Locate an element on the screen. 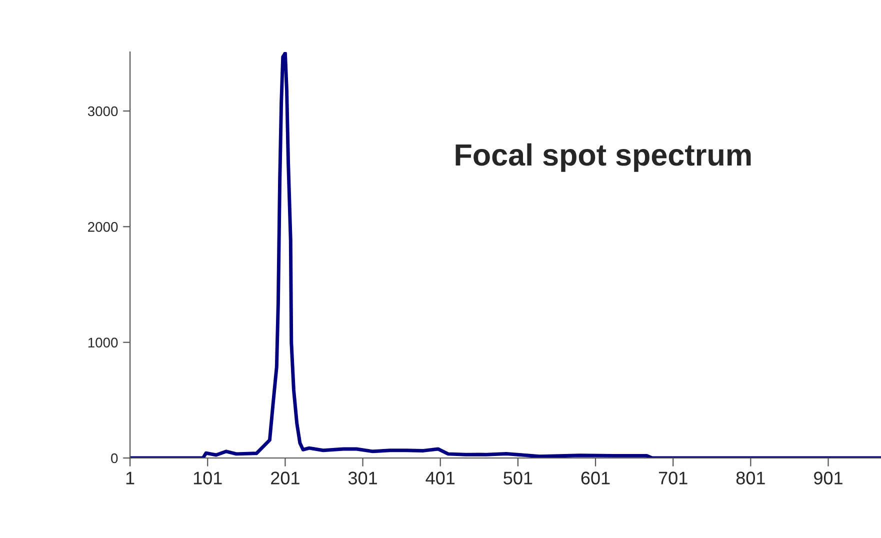 Image resolution: width=881 pixels, height=538 pixels. text: Focal spot spectrum is located at coordinates (603, 157).